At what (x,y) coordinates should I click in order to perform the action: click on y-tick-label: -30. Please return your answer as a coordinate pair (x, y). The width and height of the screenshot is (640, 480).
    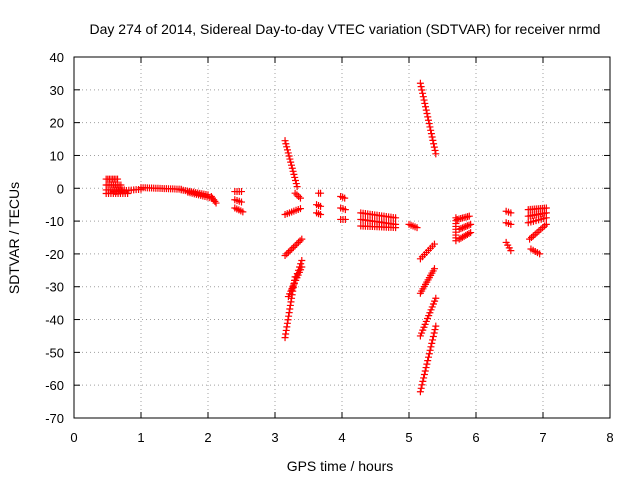
    Looking at the image, I should click on (54, 287).